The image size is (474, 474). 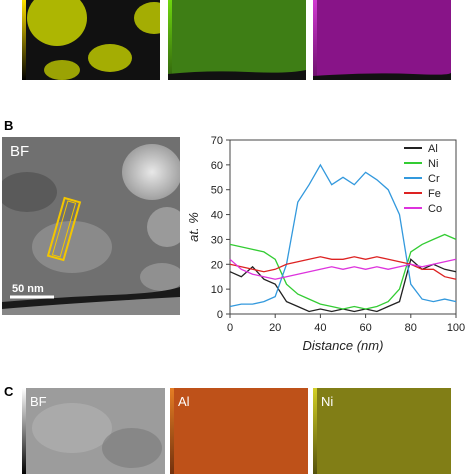 What do you see at coordinates (434, 194) in the screenshot?
I see `legend-label-fe: Fe` at bounding box center [434, 194].